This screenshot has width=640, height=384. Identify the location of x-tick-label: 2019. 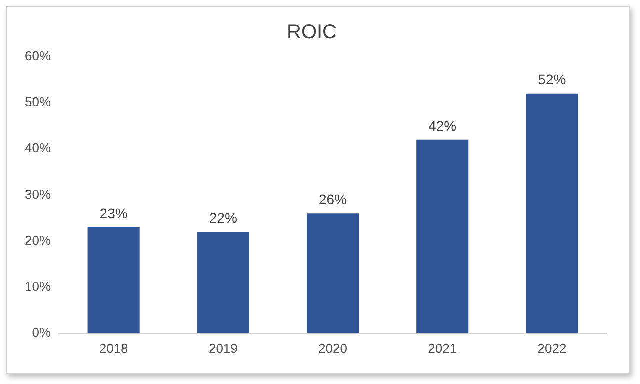
(223, 348).